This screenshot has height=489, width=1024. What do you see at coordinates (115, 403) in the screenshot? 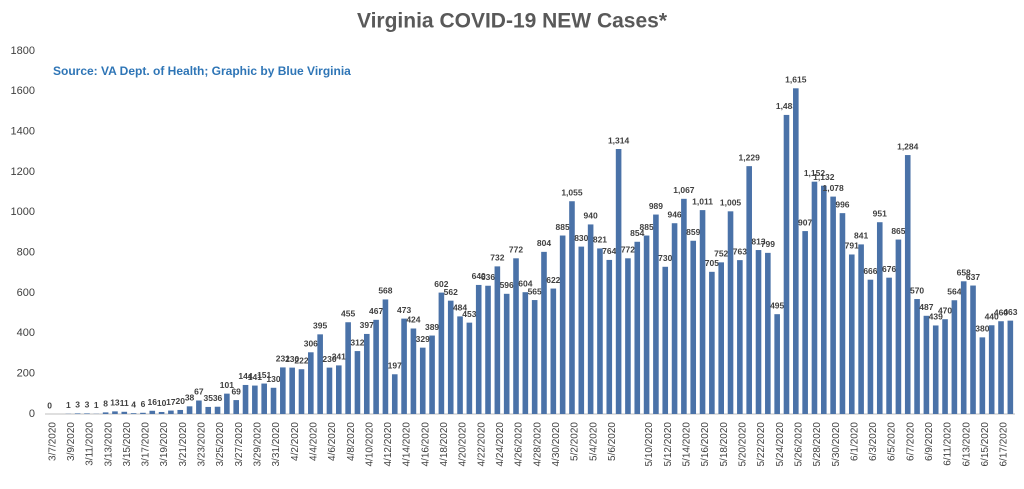
I see `data-label: 13` at bounding box center [115, 403].